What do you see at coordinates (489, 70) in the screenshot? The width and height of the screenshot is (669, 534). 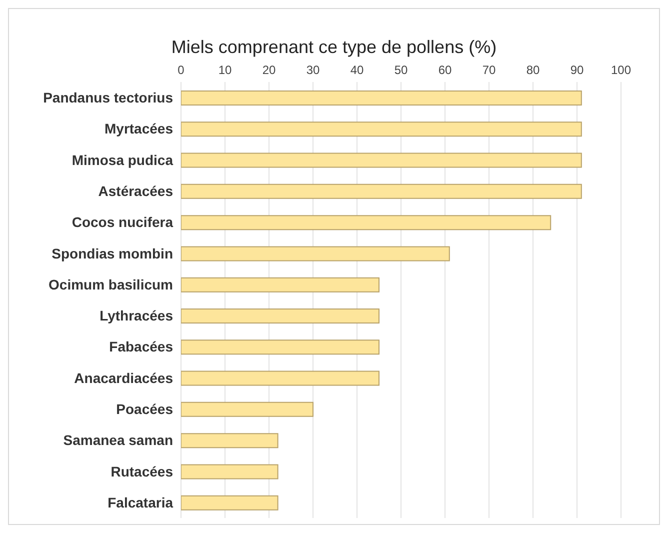 I see `x-tick-label: 70` at bounding box center [489, 70].